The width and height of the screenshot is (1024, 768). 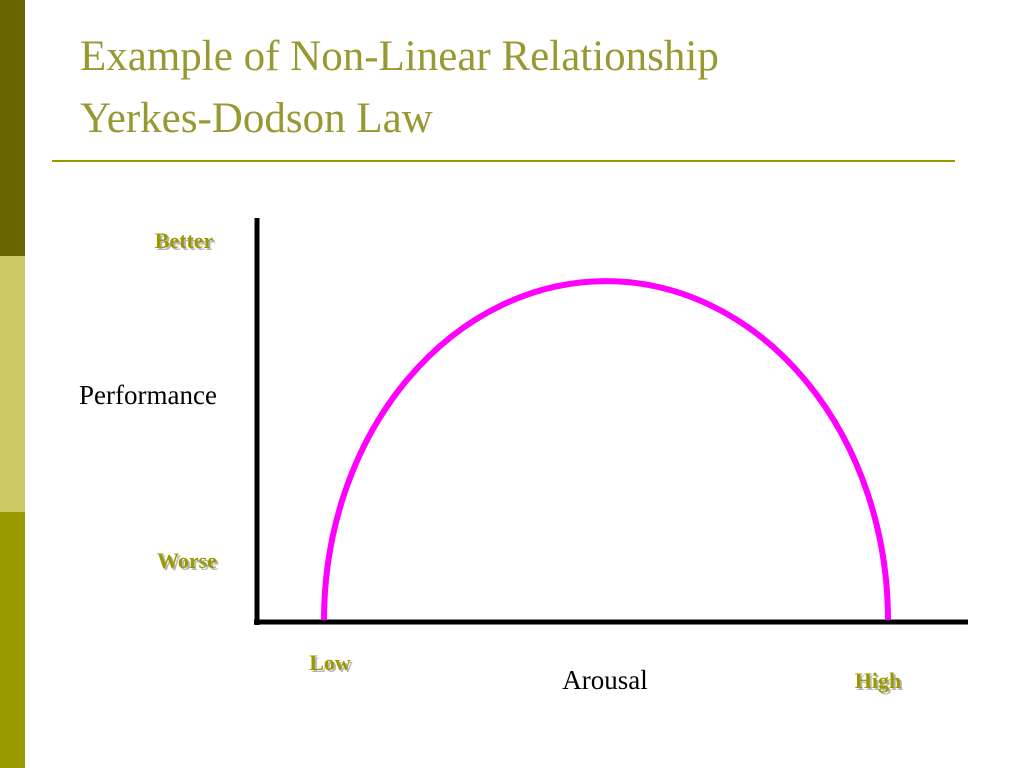 I want to click on x-right-label: High, so click(x=878, y=680).